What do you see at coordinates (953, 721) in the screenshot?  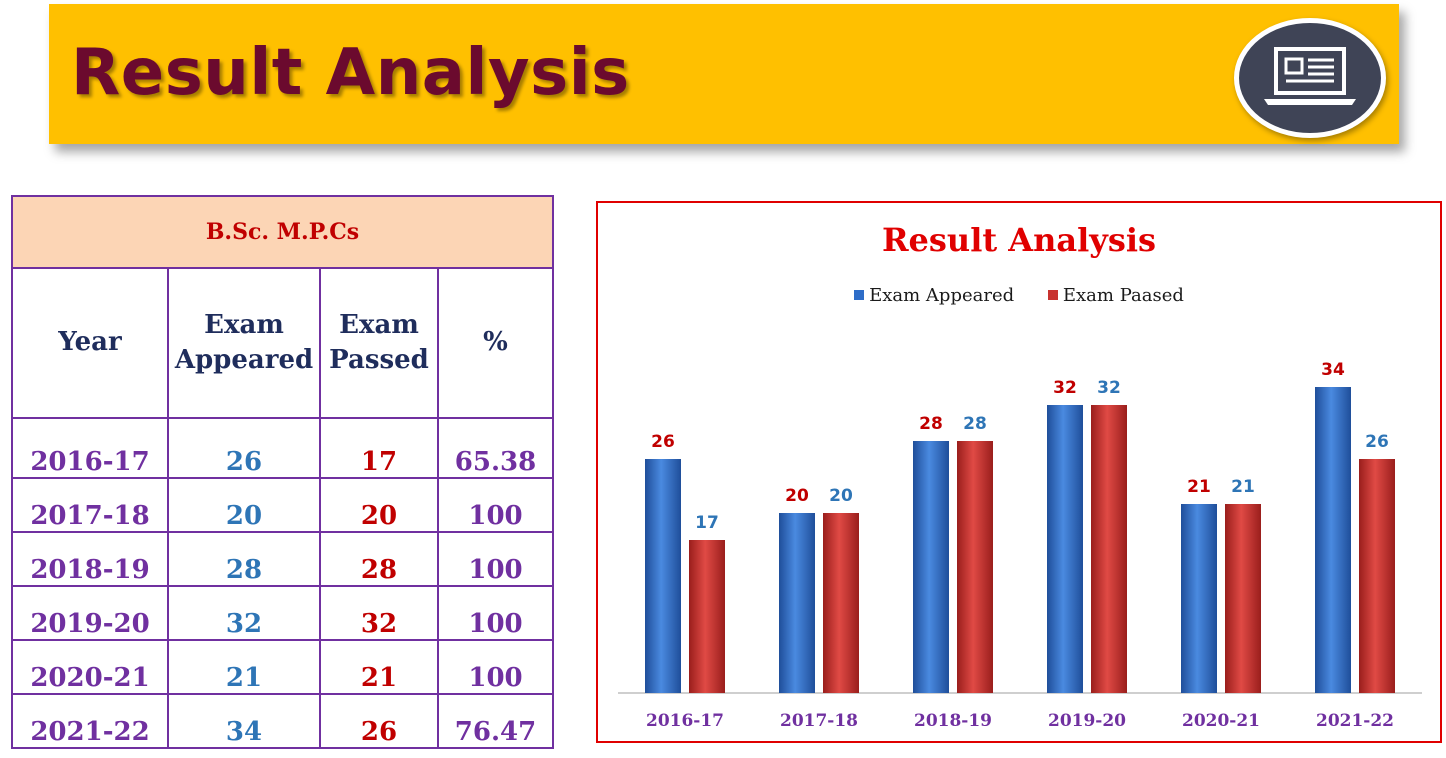 I see `x-tick-label: 2018-19` at bounding box center [953, 721].